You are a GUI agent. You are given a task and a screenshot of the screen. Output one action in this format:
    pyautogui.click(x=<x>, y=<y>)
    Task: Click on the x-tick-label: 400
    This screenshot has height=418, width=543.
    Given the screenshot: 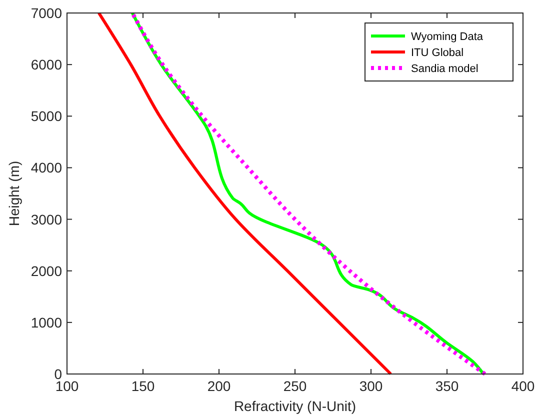 What is the action you would take?
    pyautogui.click(x=523, y=386)
    